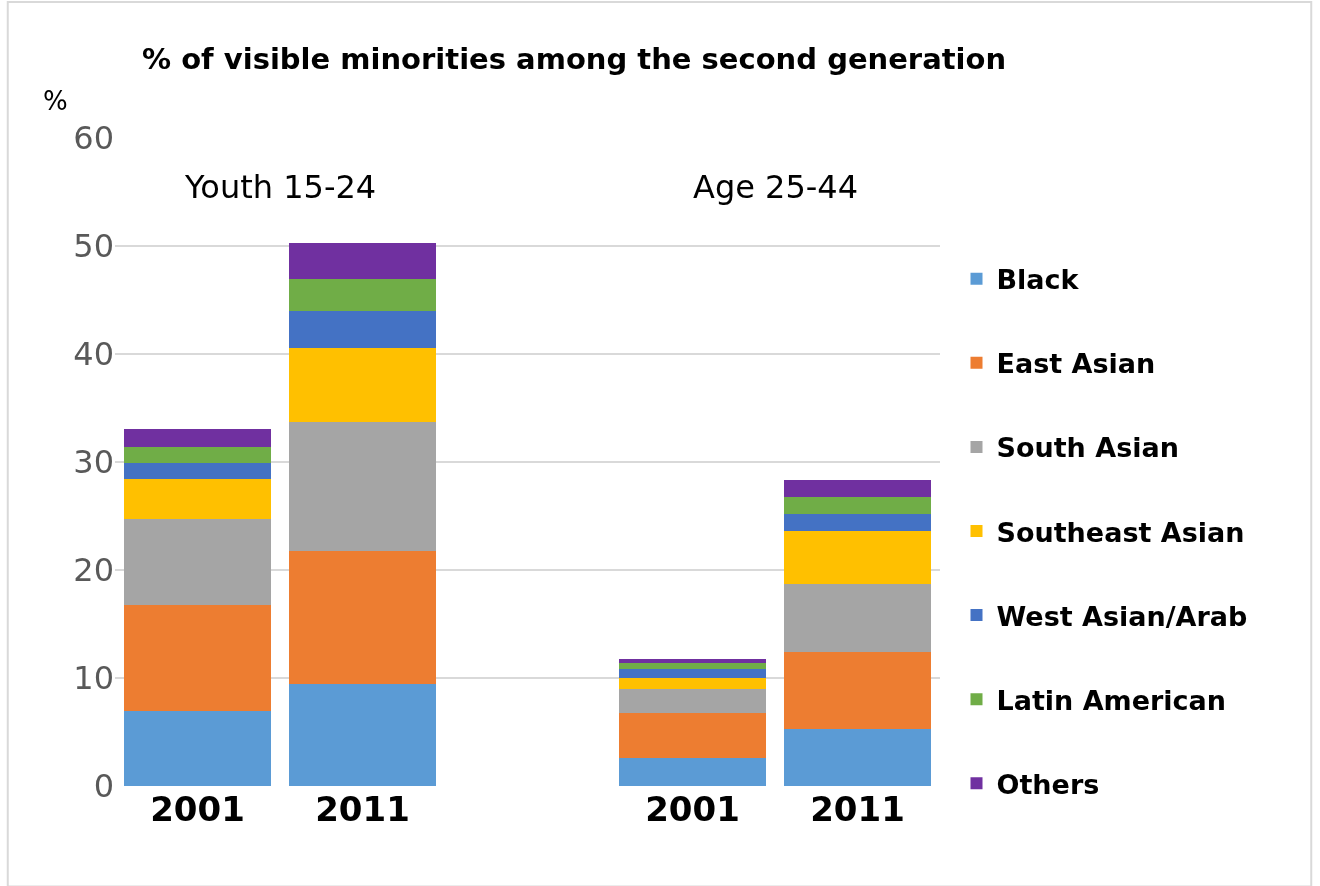 The height and width of the screenshot is (886, 1320). What do you see at coordinates (280, 187) in the screenshot?
I see `annotation: Youth 15-24` at bounding box center [280, 187].